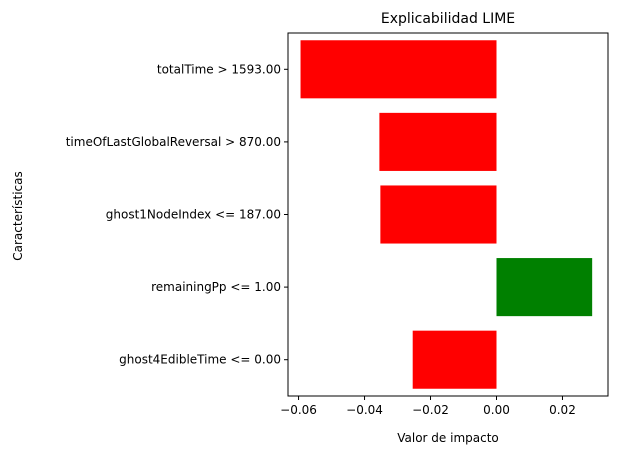 This screenshot has height=455, width=618. What do you see at coordinates (364, 410) in the screenshot?
I see `x-tick-label-1: −0.04` at bounding box center [364, 410].